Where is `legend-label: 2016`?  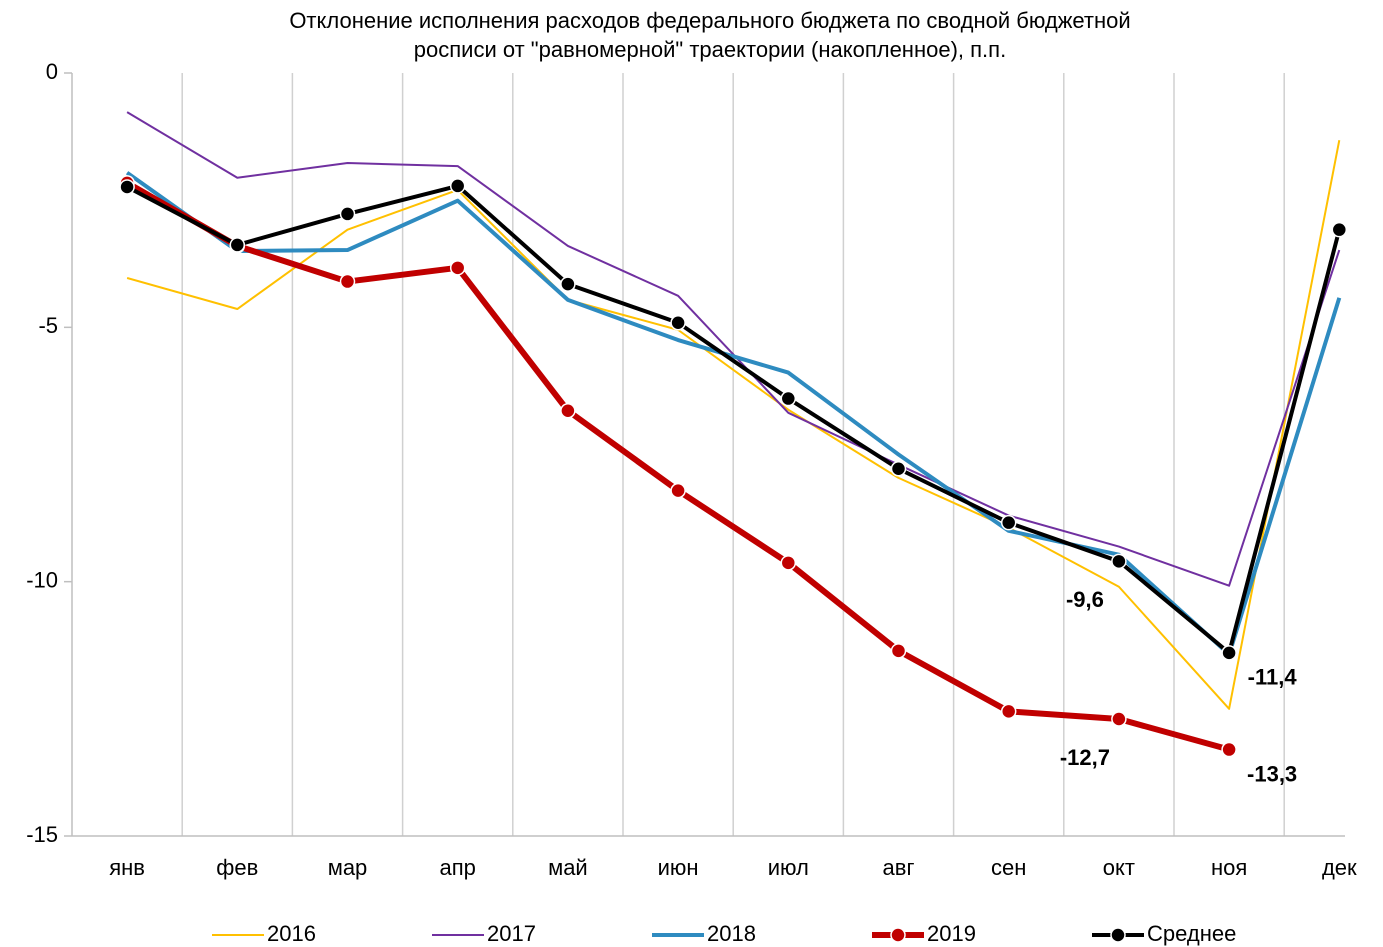
legend-label: 2016 is located at coordinates (291, 933).